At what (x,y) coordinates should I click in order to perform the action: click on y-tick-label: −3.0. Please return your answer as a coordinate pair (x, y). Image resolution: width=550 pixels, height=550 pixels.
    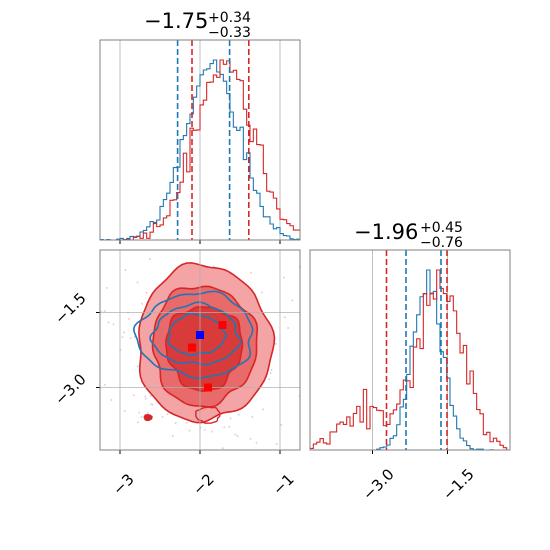
    Looking at the image, I should click on (70, 389).